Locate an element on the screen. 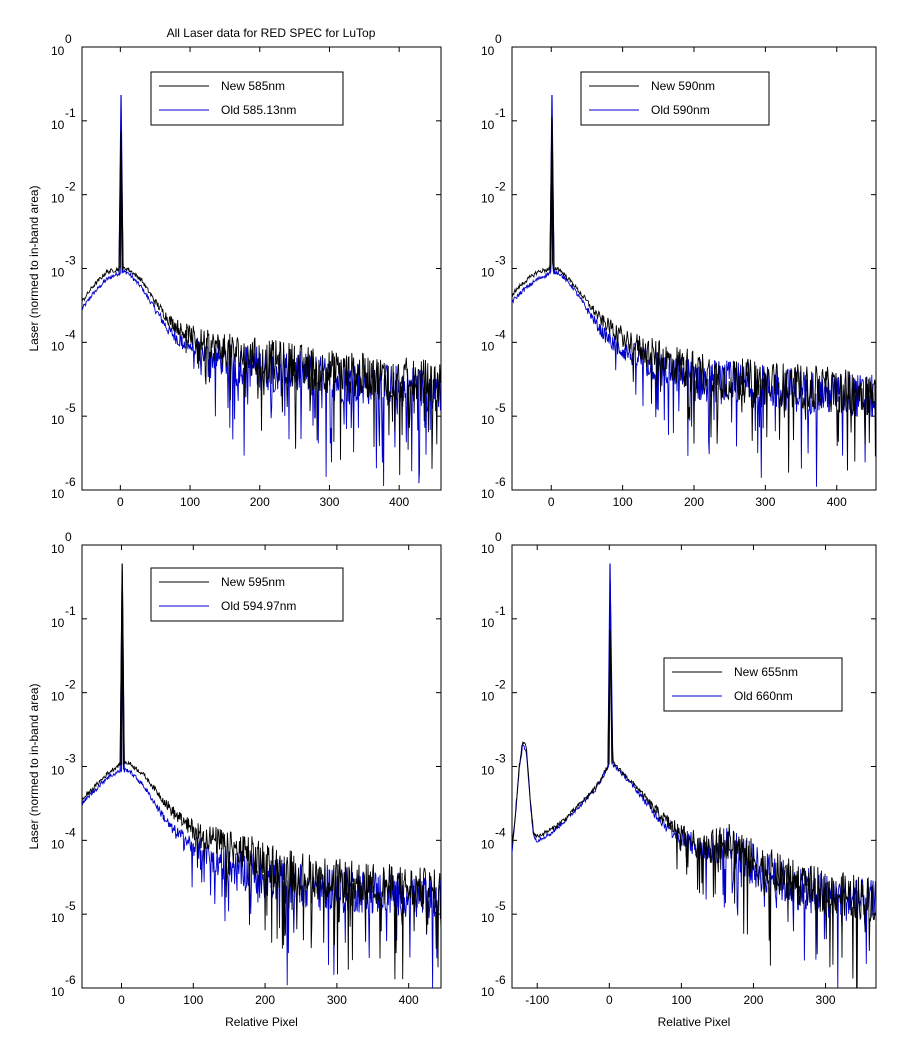 The width and height of the screenshot is (900, 1050). series-line-old is located at coordinates (694, 299).